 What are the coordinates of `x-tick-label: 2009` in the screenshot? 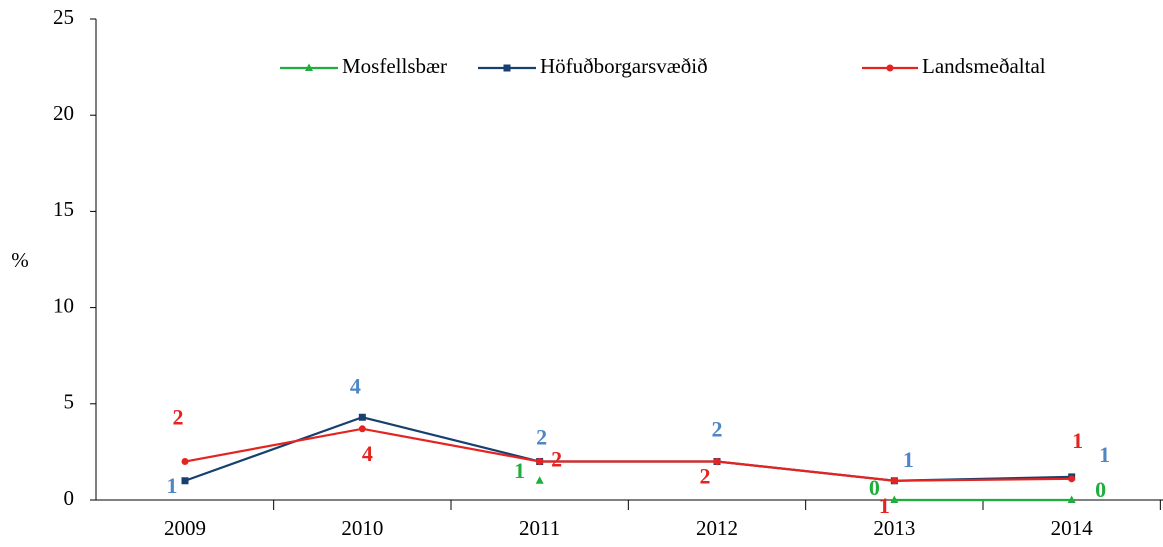 It's located at (185, 528).